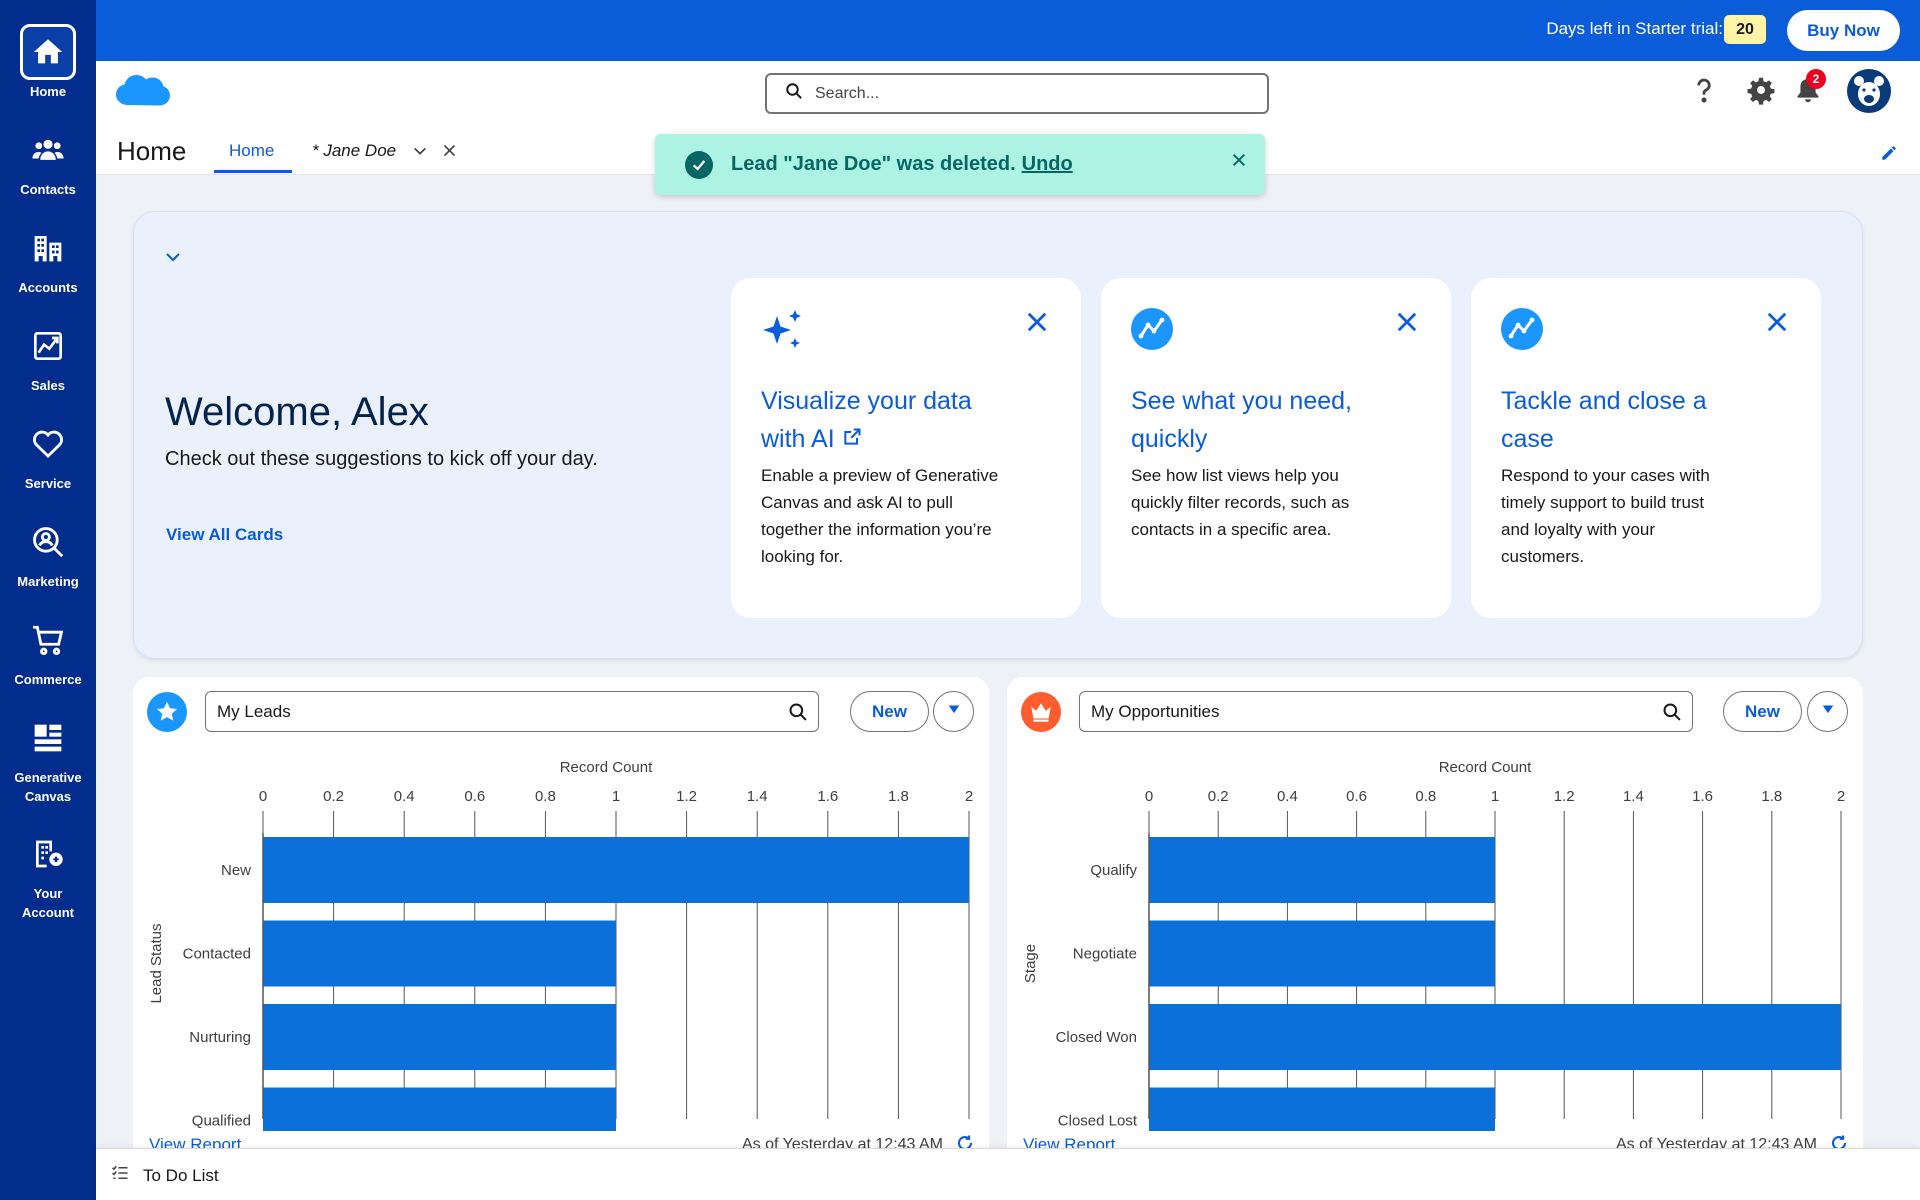  What do you see at coordinates (221, 1121) in the screenshot?
I see `category-label: Qualified` at bounding box center [221, 1121].